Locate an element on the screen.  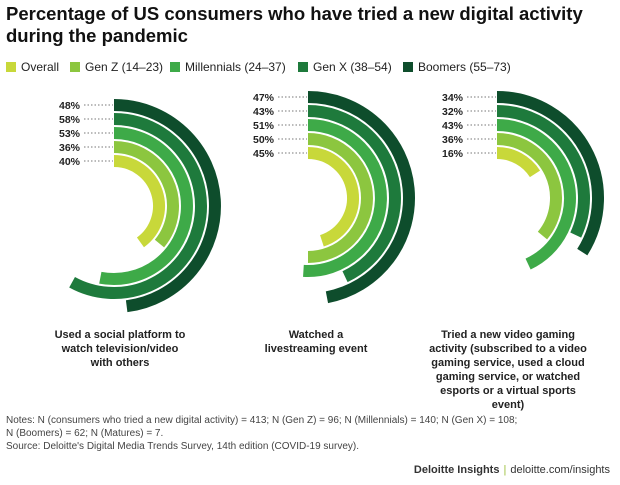
legend-swatch-overall is located at coordinates (11, 67).